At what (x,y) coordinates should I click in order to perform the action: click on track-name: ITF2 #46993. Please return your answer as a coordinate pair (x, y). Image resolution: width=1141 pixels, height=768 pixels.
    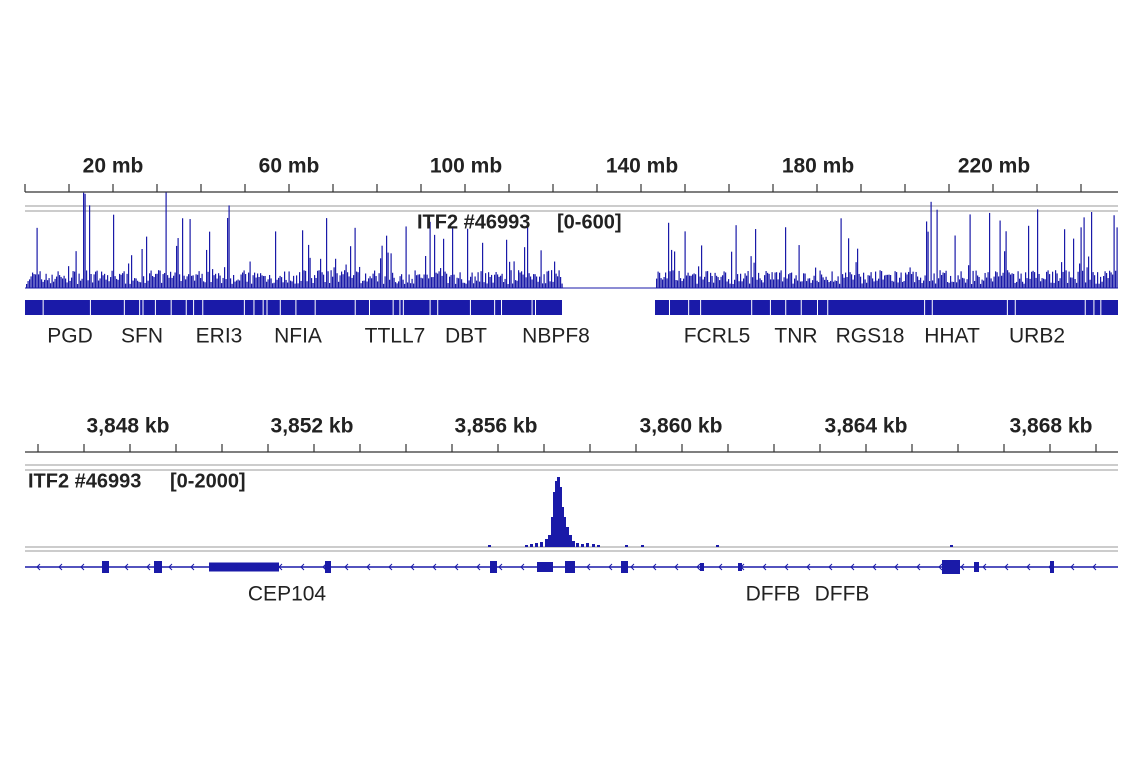
    Looking at the image, I should click on (473, 222).